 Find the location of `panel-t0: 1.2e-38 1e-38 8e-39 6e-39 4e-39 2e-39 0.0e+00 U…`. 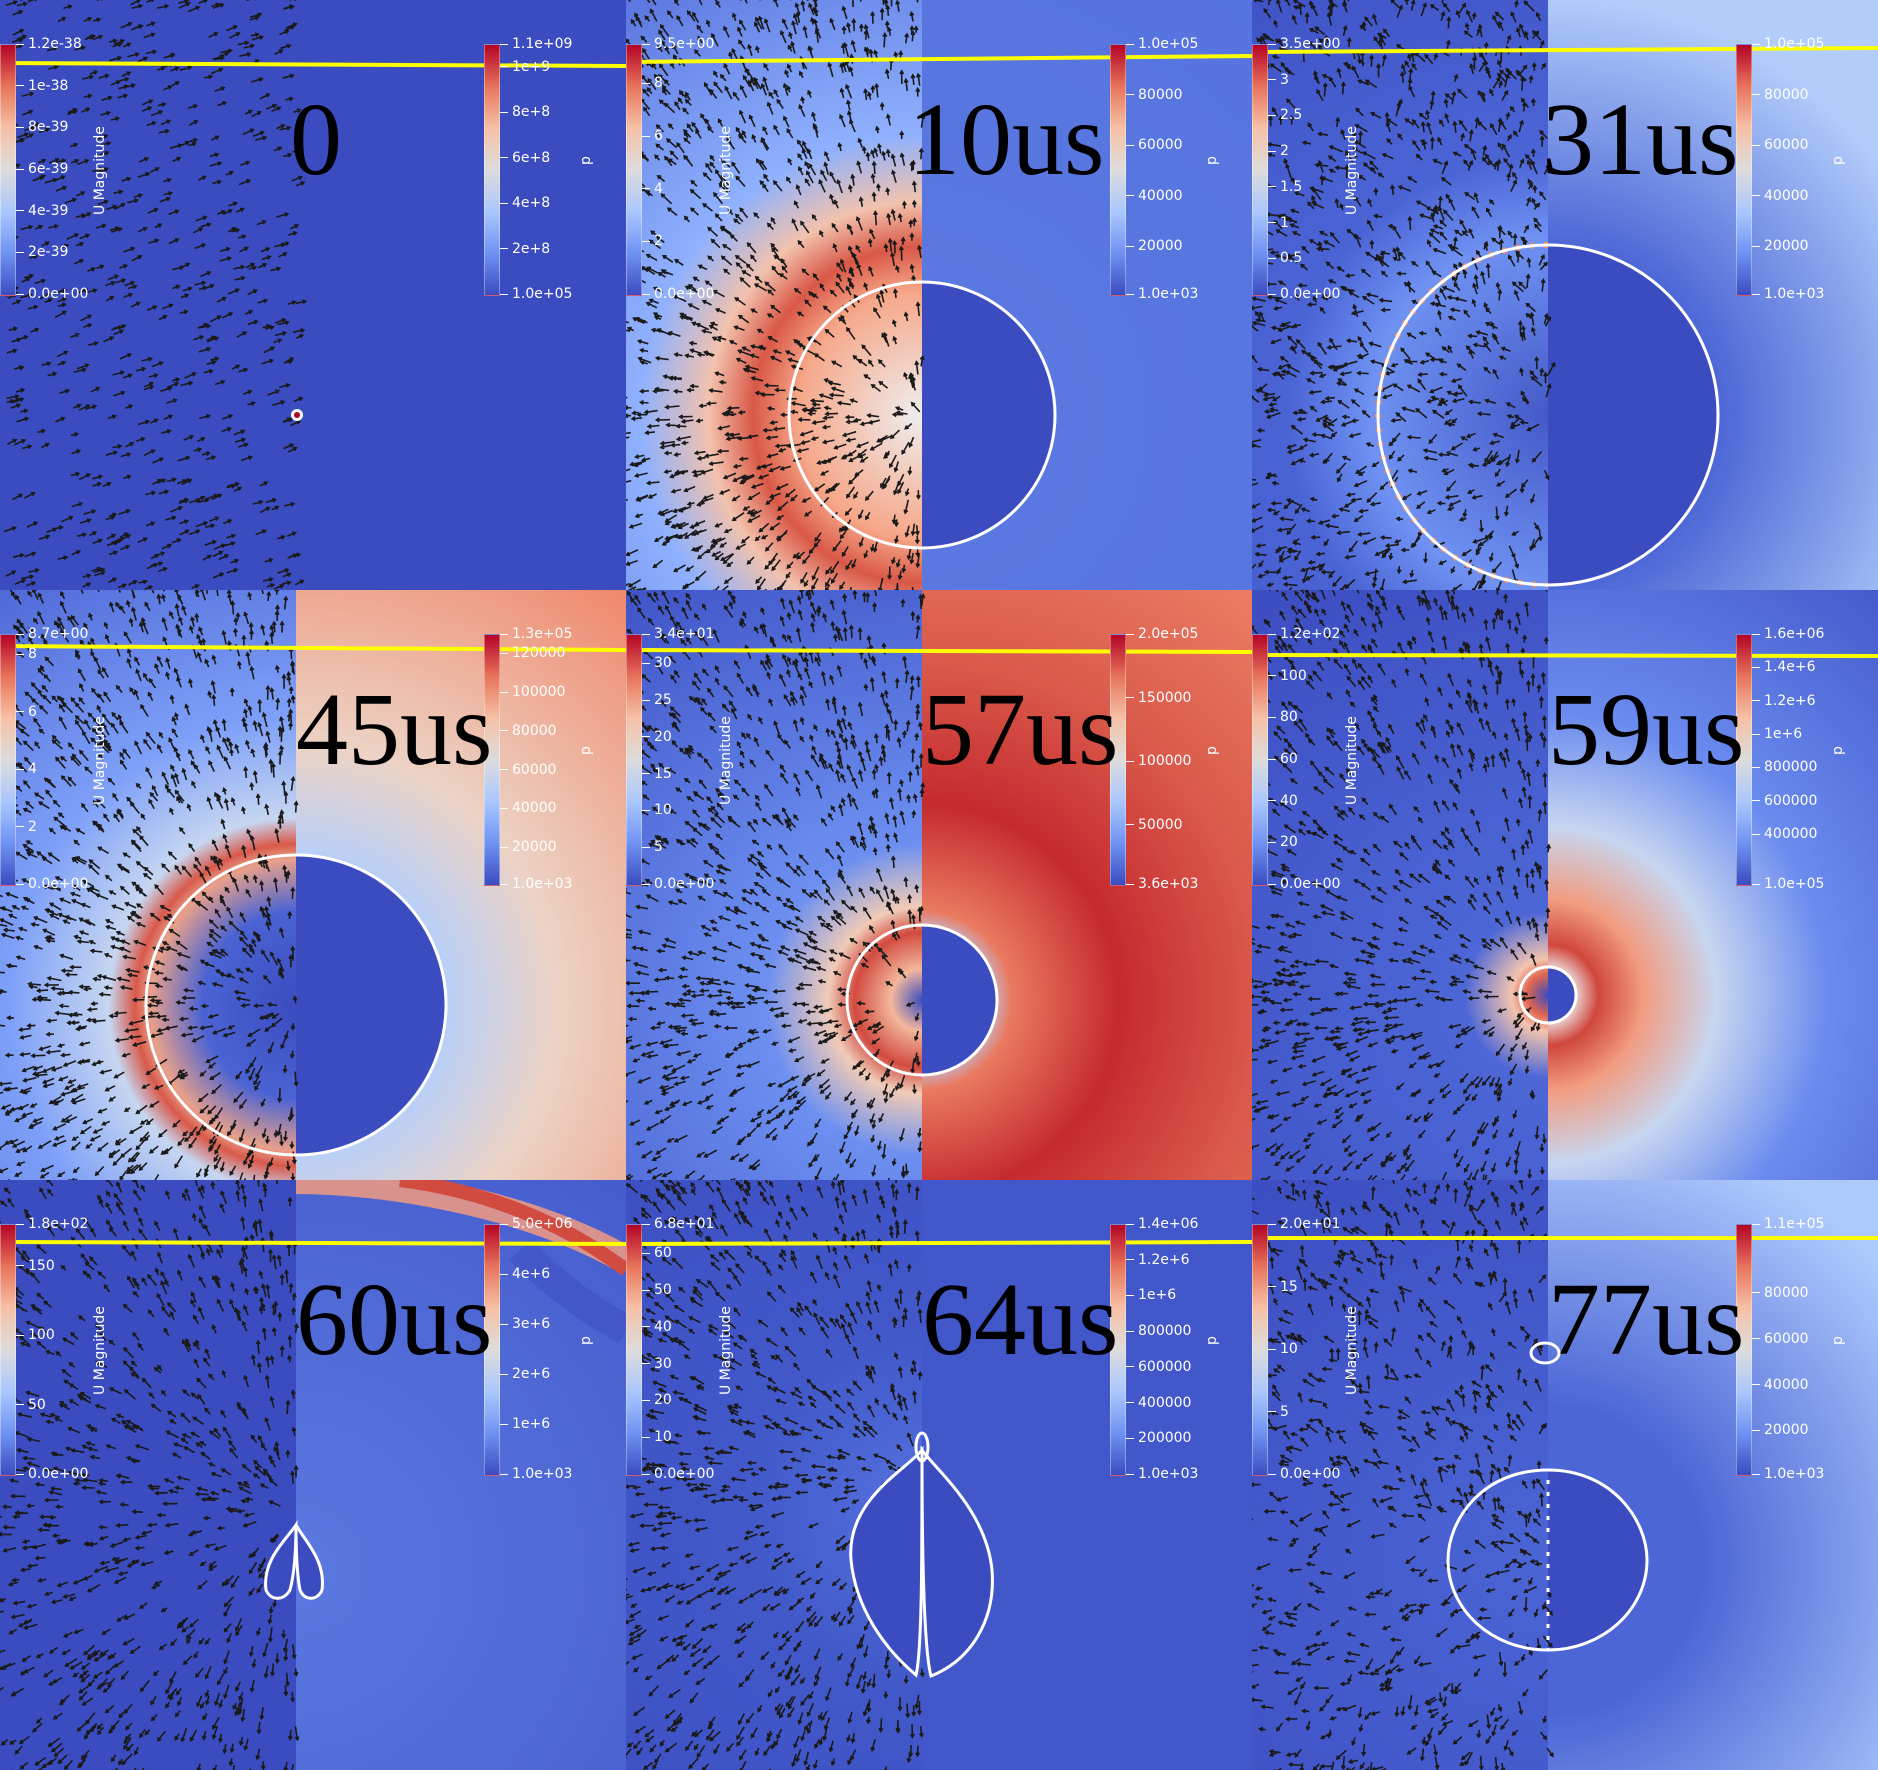

panel-t0: 1.2e-38 1e-38 8e-39 6e-39 4e-39 2e-39 0.0e+00 U… is located at coordinates (313, 295).